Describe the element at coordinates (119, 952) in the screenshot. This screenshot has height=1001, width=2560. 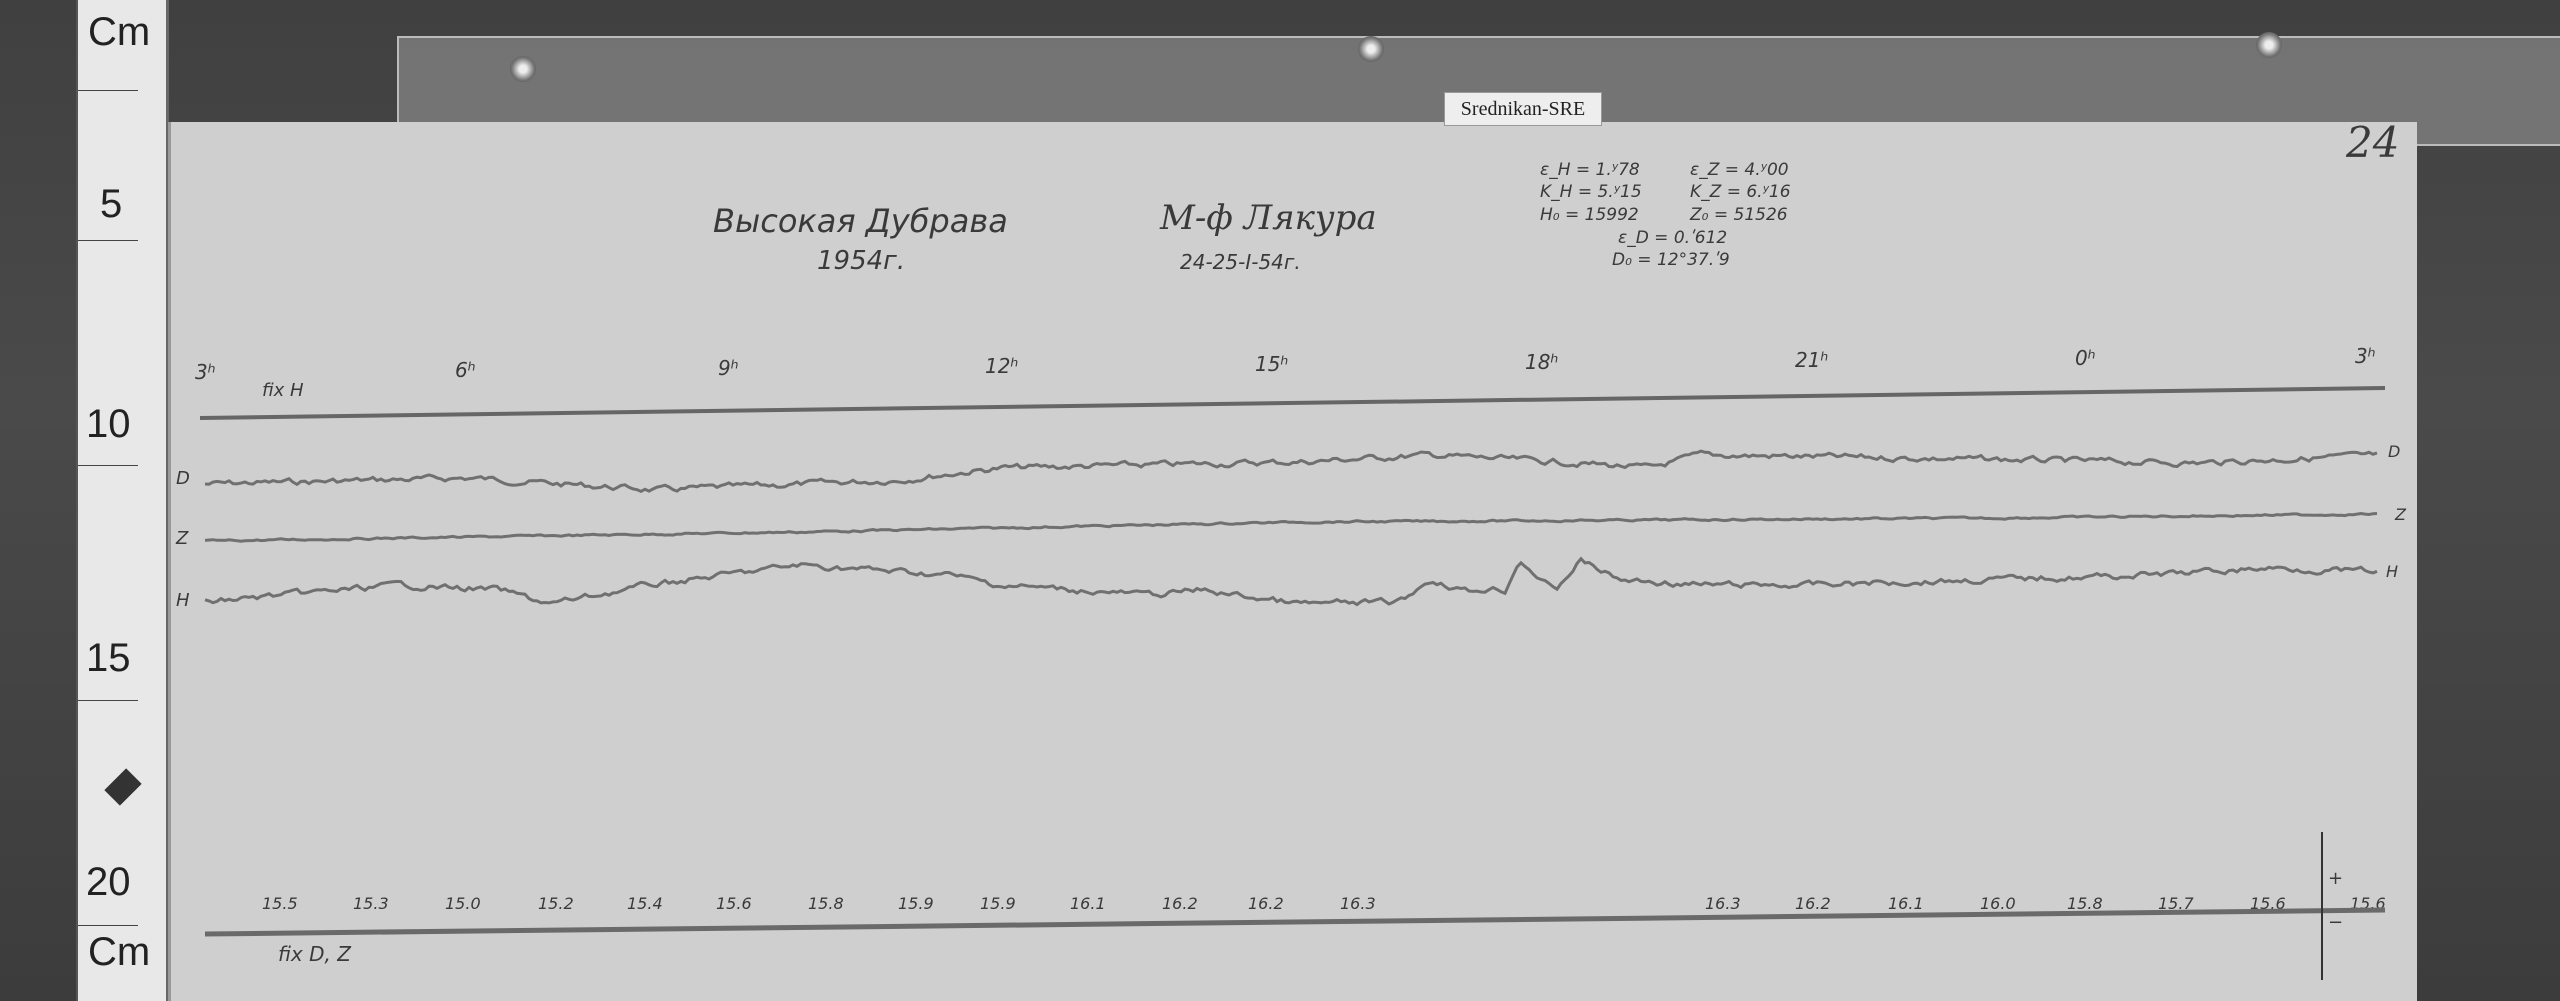
I see `ruler-unit-bottom: Cm` at that location.